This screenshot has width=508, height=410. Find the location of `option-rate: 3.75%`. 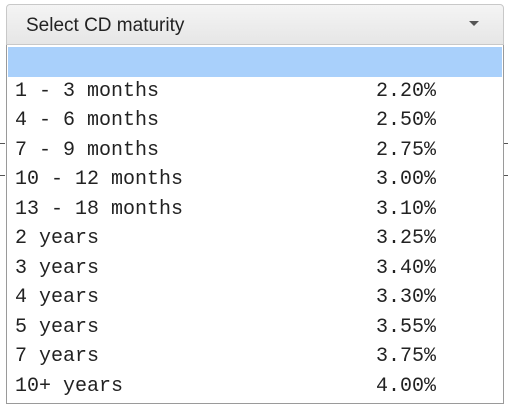

option-rate: 3.75% is located at coordinates (406, 356).